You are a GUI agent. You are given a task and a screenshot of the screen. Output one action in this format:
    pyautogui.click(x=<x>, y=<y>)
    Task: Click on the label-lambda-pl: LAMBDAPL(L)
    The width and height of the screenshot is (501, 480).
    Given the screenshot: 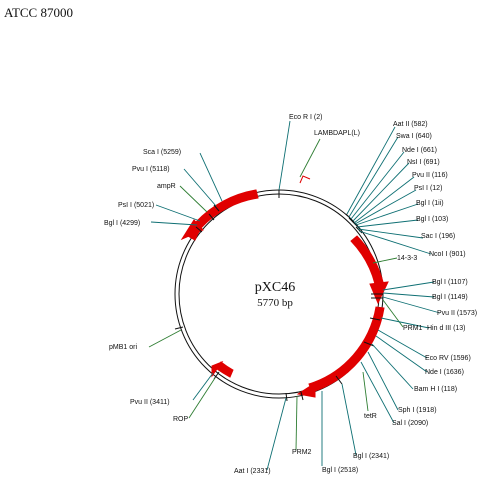 What is the action you would take?
    pyautogui.click(x=337, y=133)
    